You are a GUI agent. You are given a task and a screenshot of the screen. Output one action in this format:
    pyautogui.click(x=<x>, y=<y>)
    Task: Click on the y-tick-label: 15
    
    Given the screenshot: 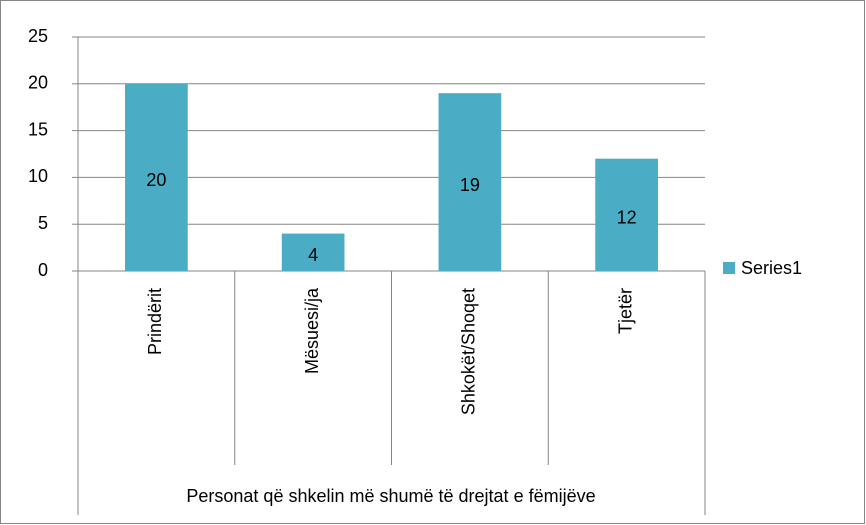 What is the action you would take?
    pyautogui.click(x=38, y=129)
    